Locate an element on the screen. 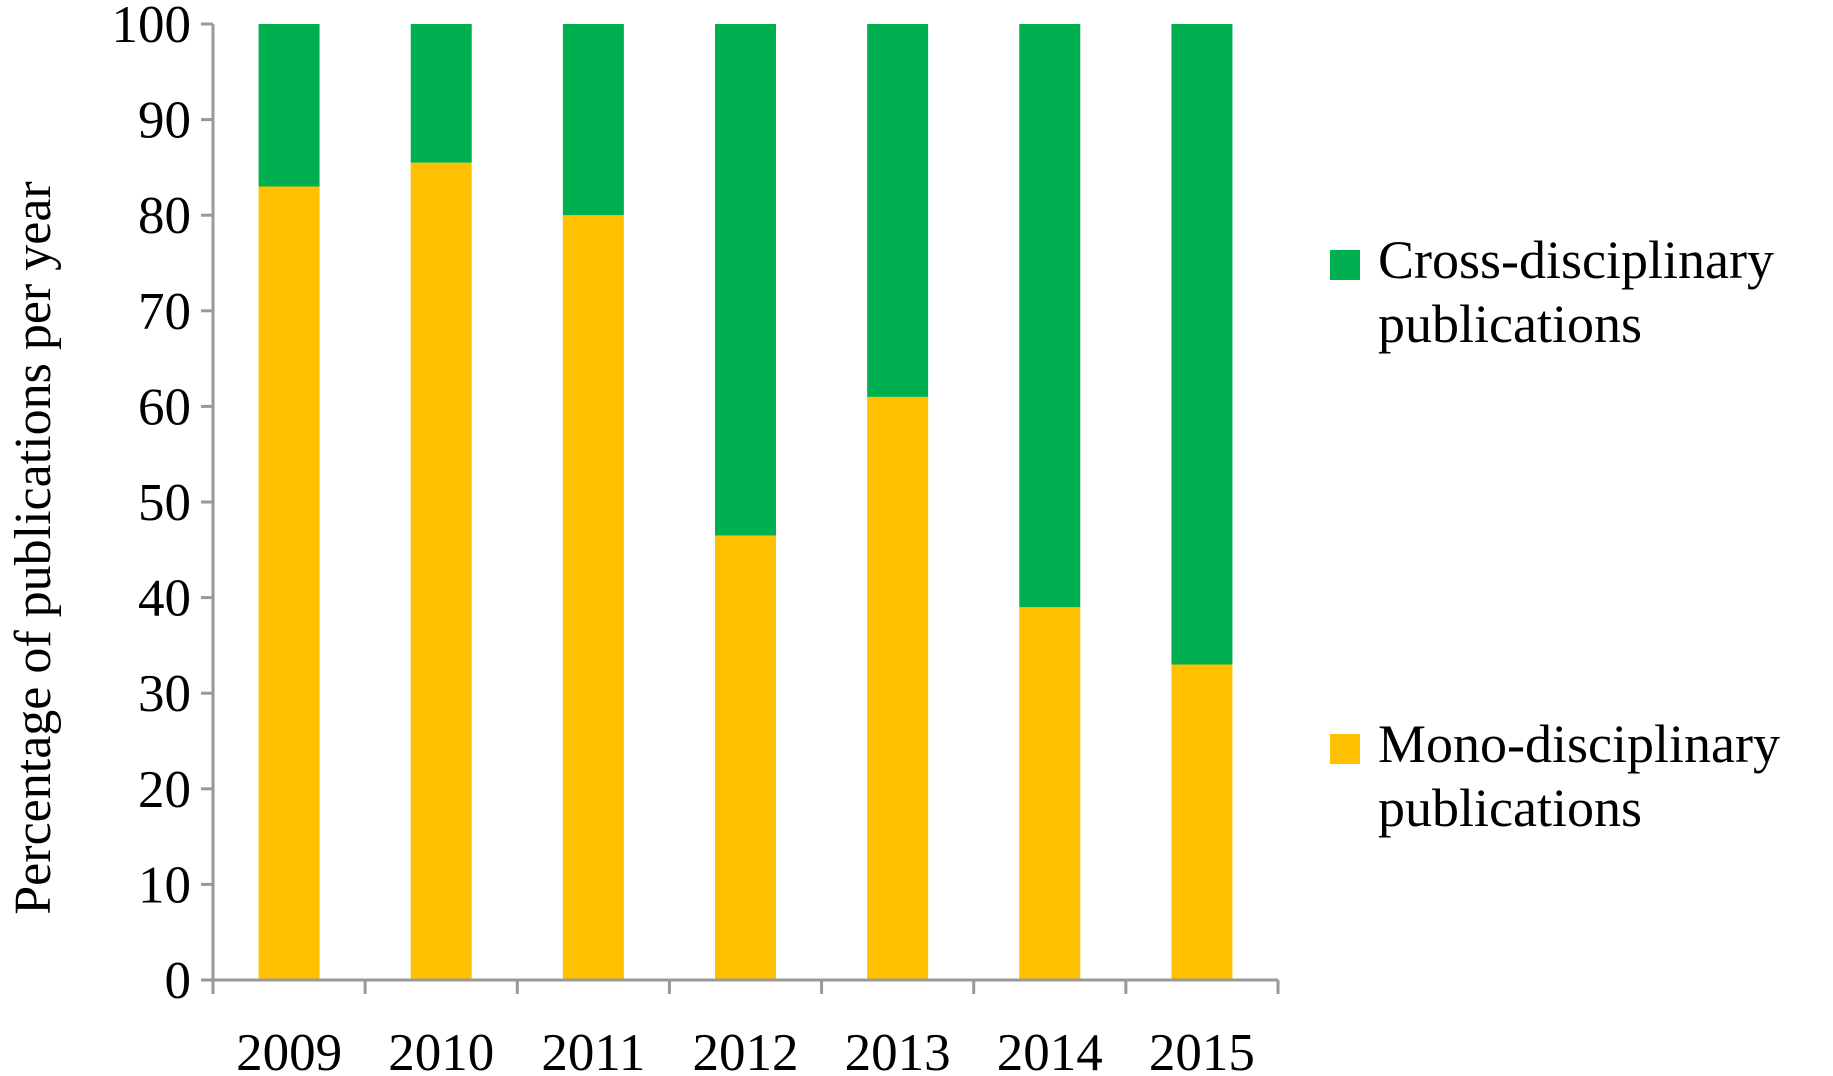 This screenshot has width=1833, height=1076. x-tick-label: 2011 is located at coordinates (593, 1050).